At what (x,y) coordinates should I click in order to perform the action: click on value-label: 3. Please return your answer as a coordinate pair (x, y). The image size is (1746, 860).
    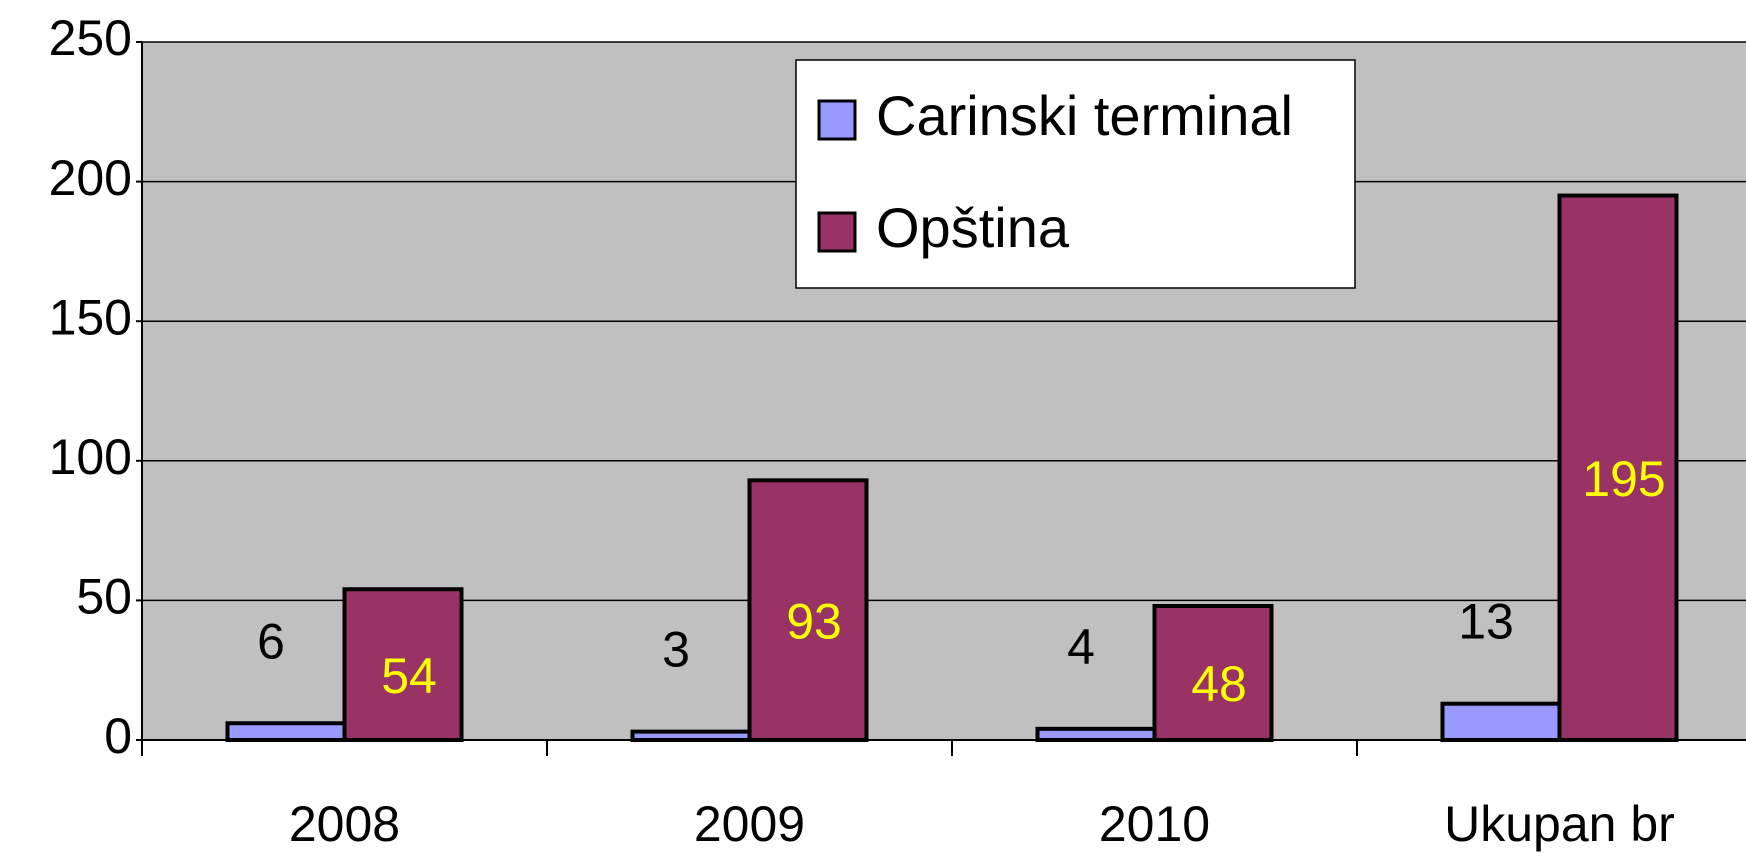
    Looking at the image, I should click on (676, 650).